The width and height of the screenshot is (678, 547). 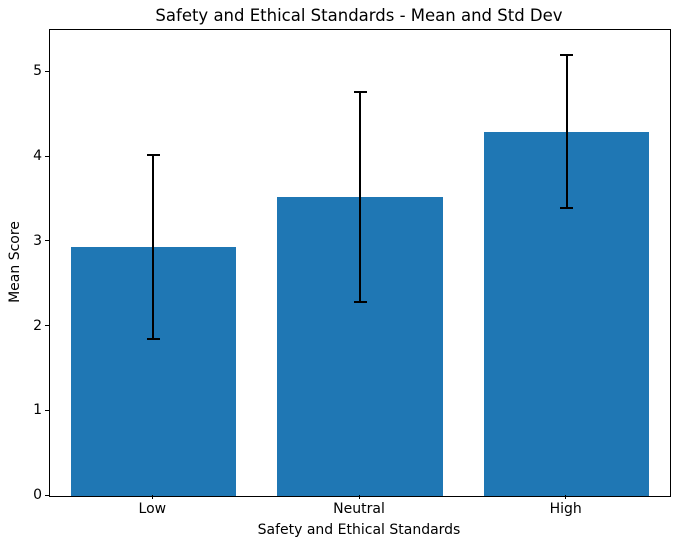 What do you see at coordinates (37, 71) in the screenshot?
I see `y-tick-label: 5` at bounding box center [37, 71].